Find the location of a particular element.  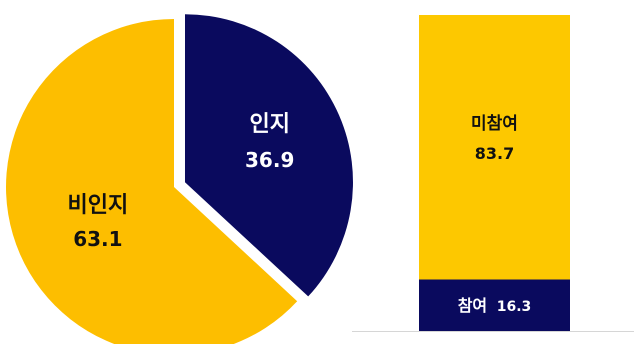

bar-value-participated: 16.3 is located at coordinates (514, 307).